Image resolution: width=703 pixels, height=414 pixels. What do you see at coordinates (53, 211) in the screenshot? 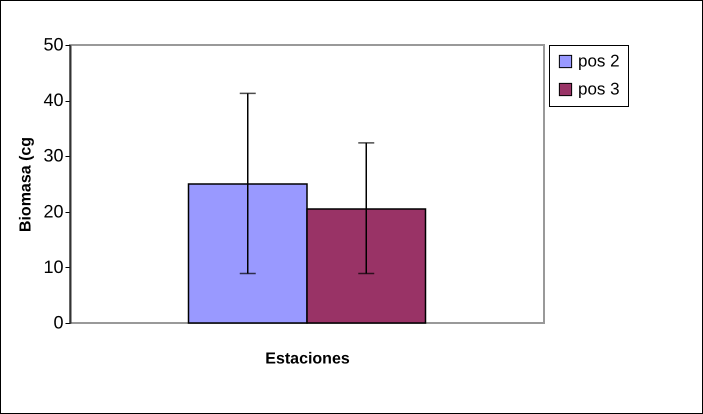
I see `y-tick-label: 20` at bounding box center [53, 211].